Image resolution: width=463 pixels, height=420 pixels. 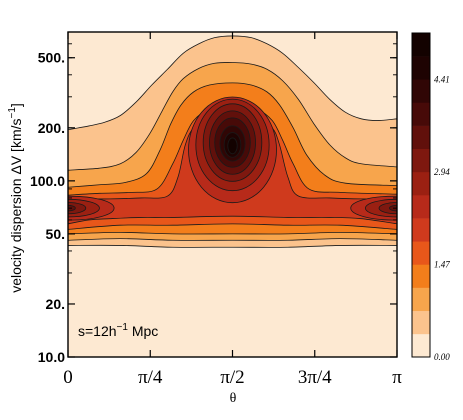 I want to click on colorbar-tick-label-1: 1.47, so click(x=442, y=265).